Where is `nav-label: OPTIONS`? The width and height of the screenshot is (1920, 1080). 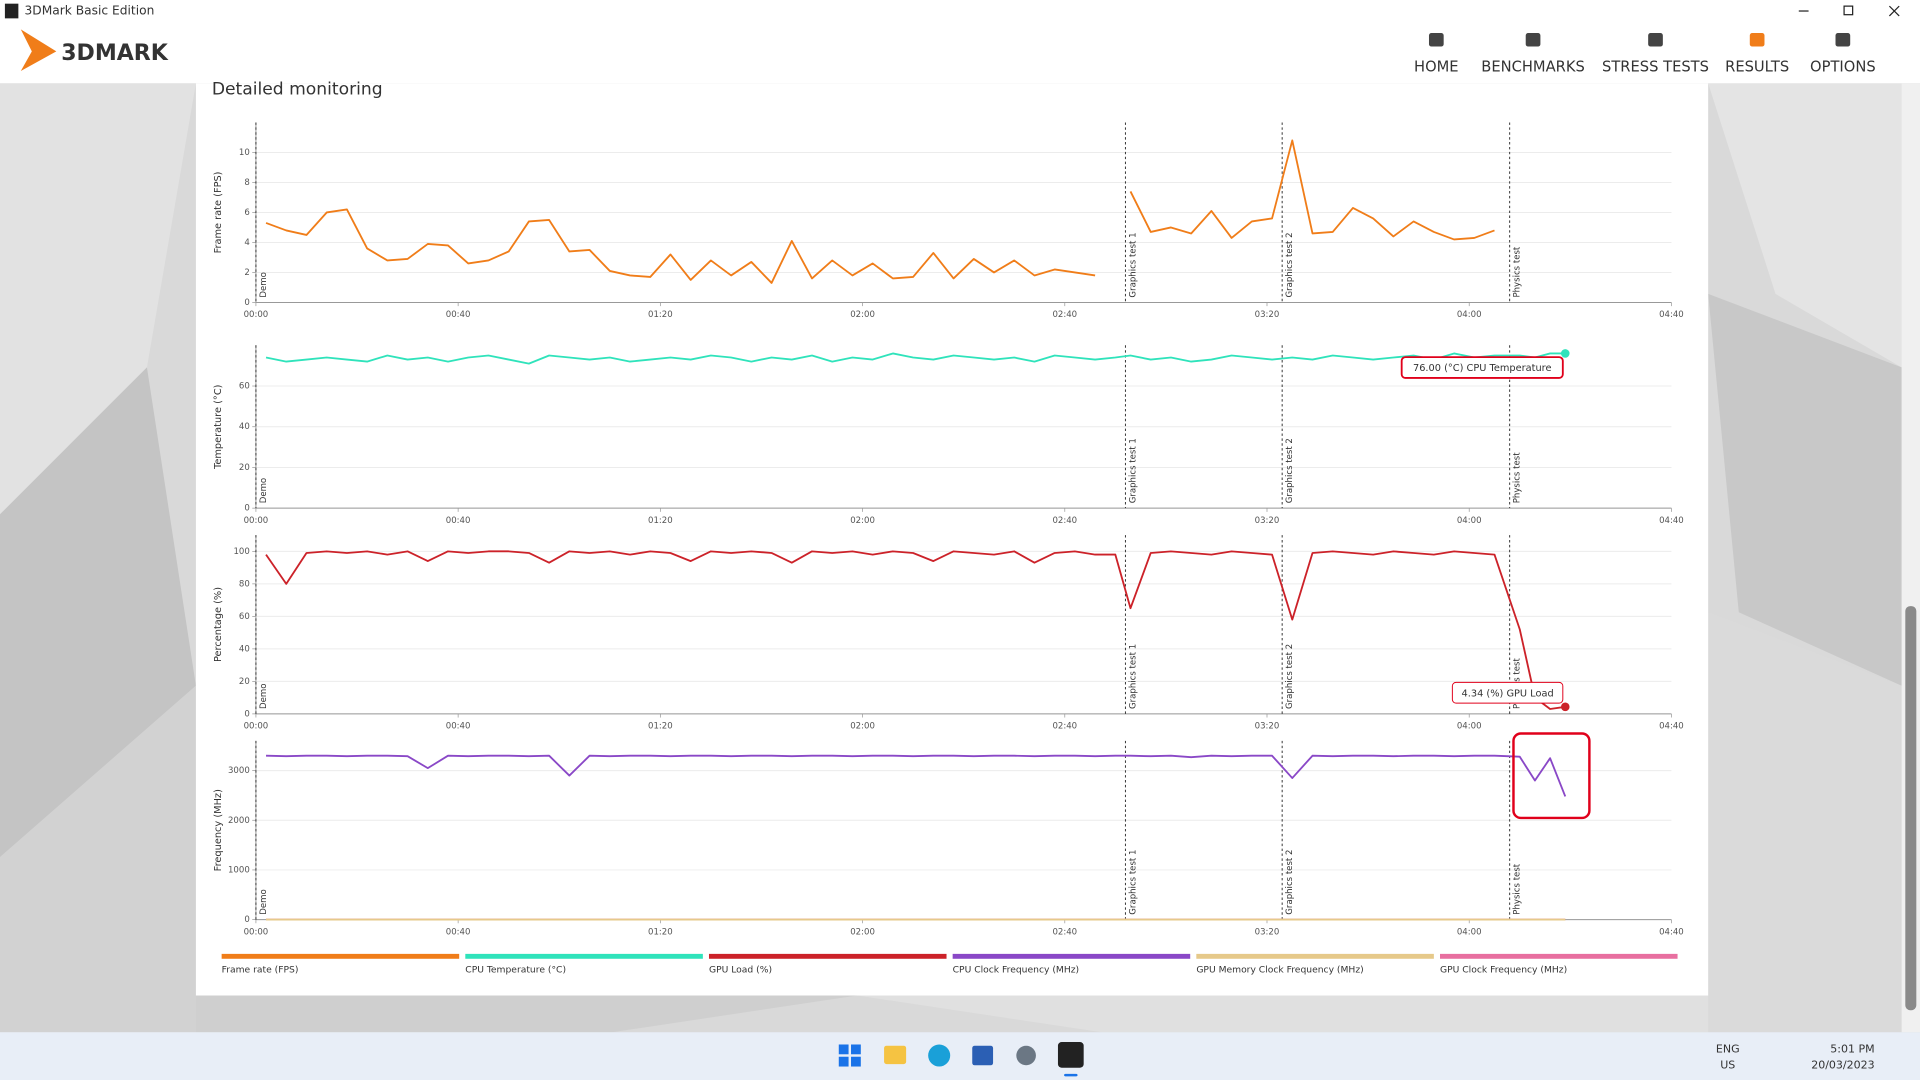 nav-label: OPTIONS is located at coordinates (1843, 66).